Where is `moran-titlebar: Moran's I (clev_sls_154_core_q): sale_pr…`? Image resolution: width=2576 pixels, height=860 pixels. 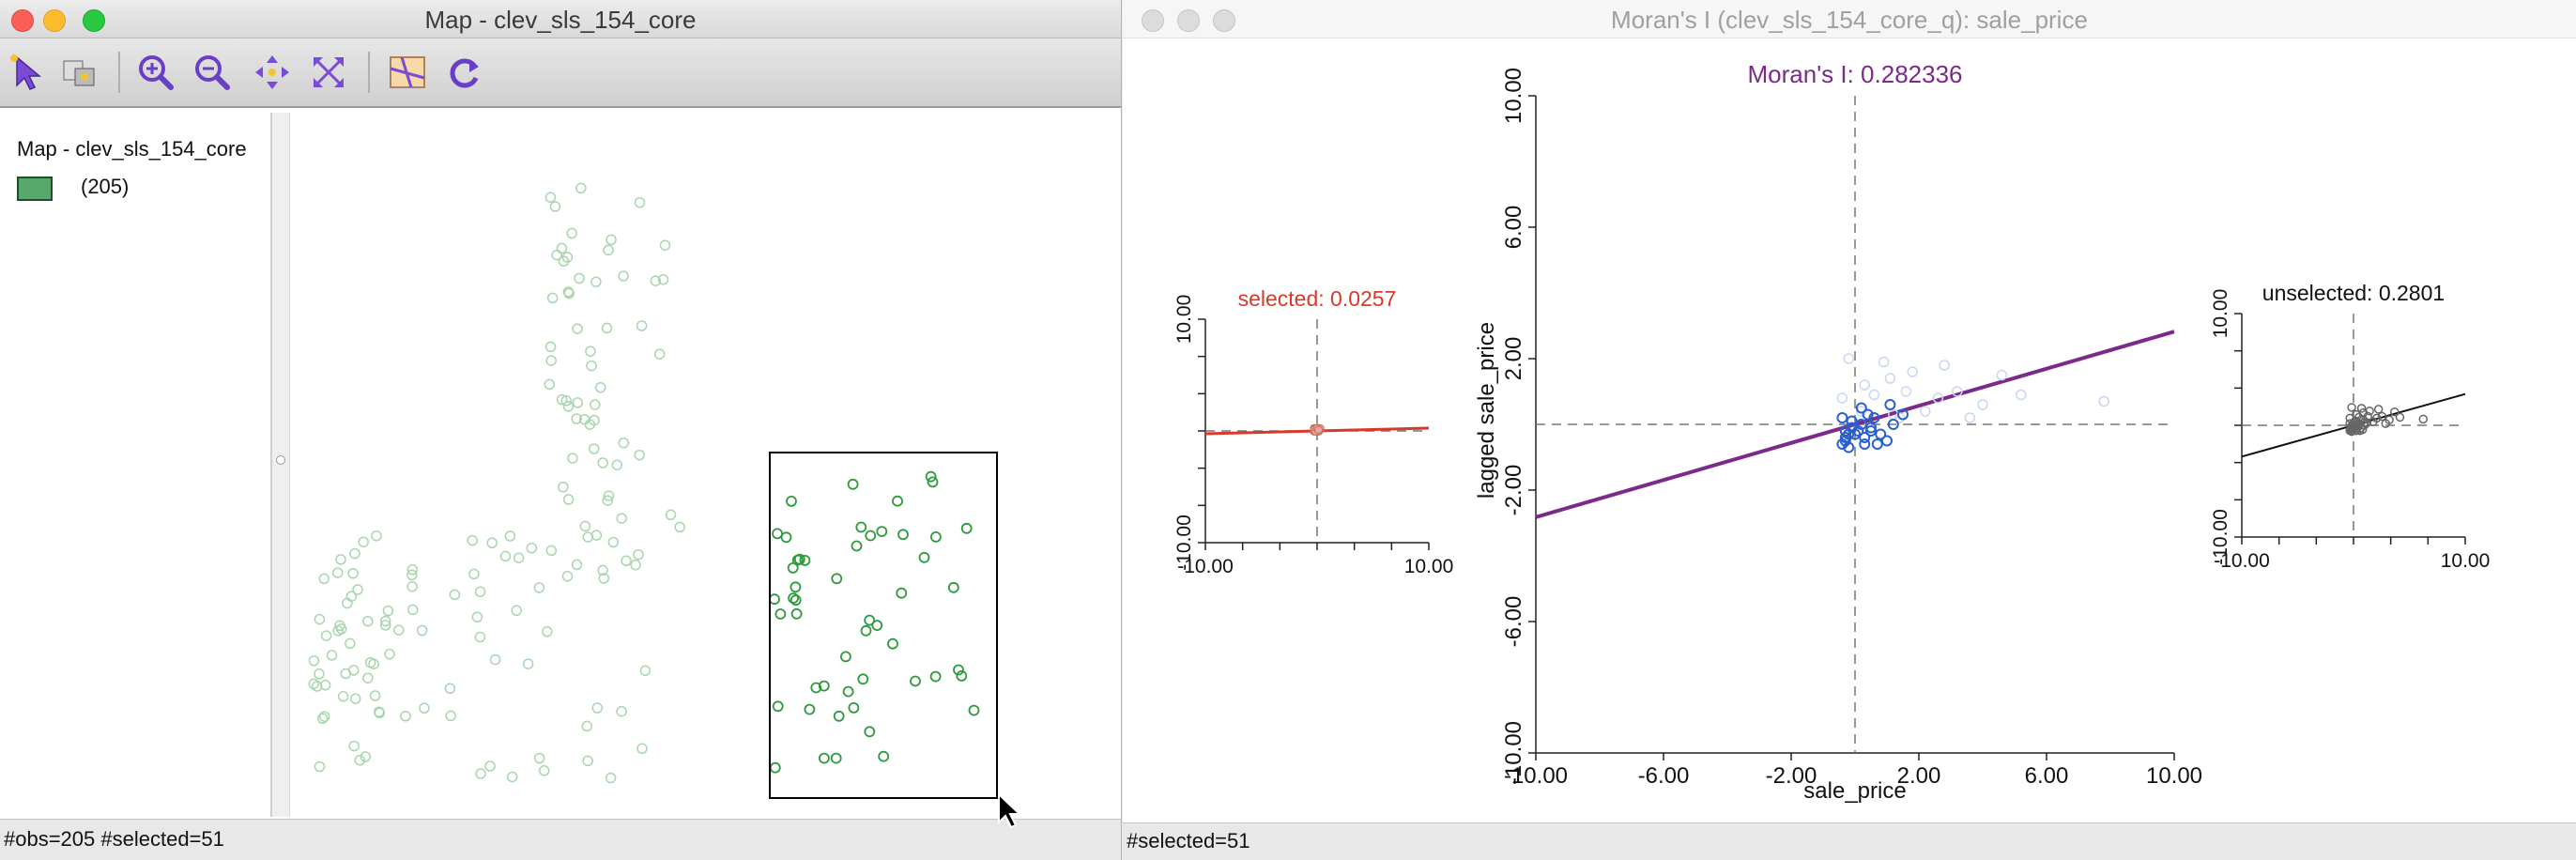
moran-titlebar: Moran's I (clev_sls_154_core_q): sale_pr… is located at coordinates (1850, 19).